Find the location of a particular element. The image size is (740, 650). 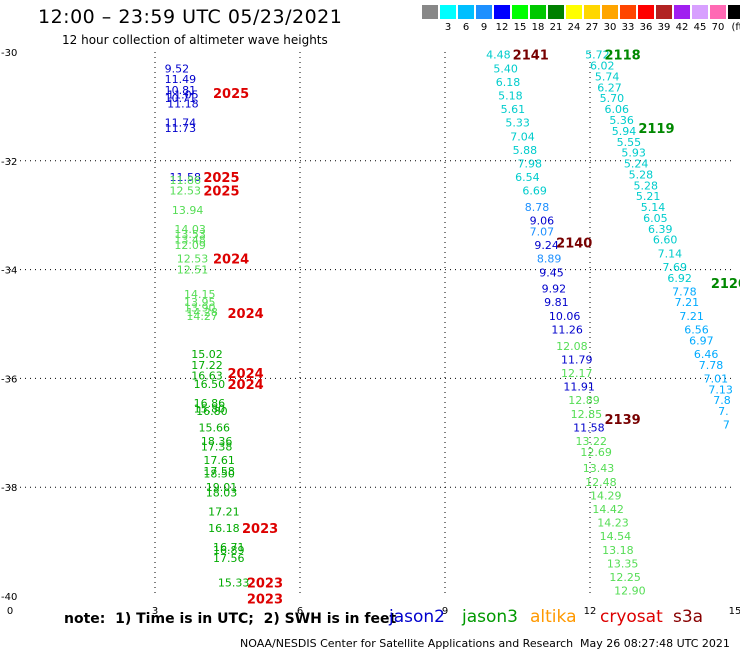

wave-height-label: 5.18 is located at coordinates (510, 96).